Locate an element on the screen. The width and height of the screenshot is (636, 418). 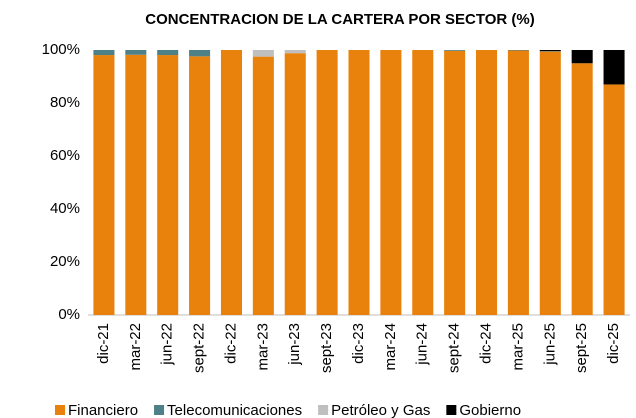
x-tick-label: dic-23 is located at coordinates (358, 343).